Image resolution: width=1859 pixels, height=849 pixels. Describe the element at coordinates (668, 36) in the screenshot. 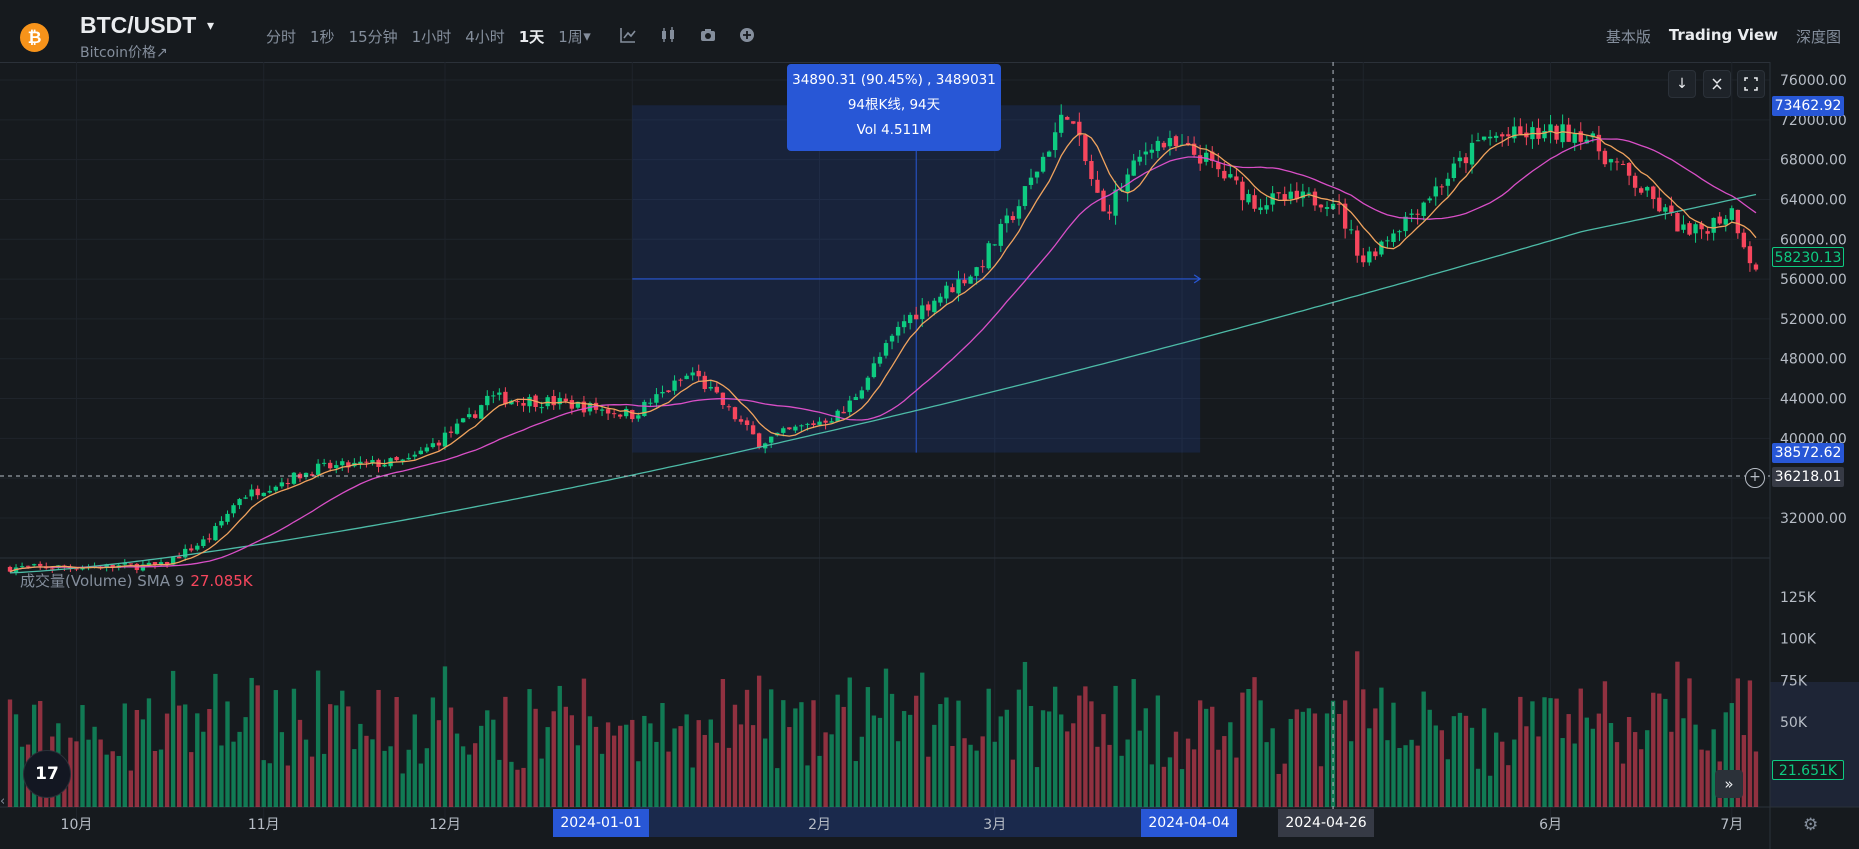

I see `candle-type-icon` at that location.